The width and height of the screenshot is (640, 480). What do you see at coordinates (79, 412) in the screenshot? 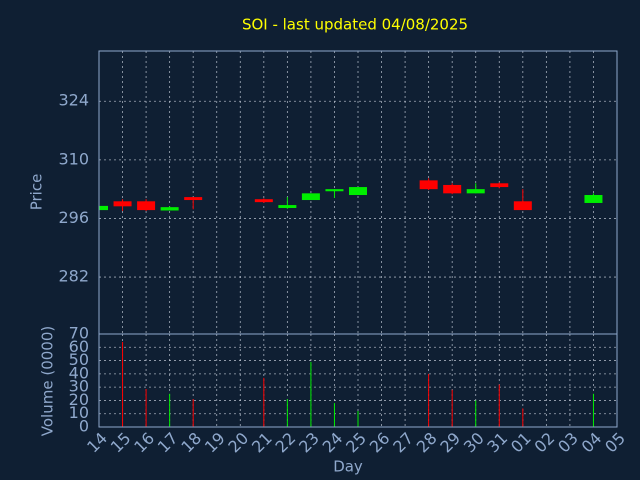
I see `volume-tick-label: 10` at bounding box center [79, 412].